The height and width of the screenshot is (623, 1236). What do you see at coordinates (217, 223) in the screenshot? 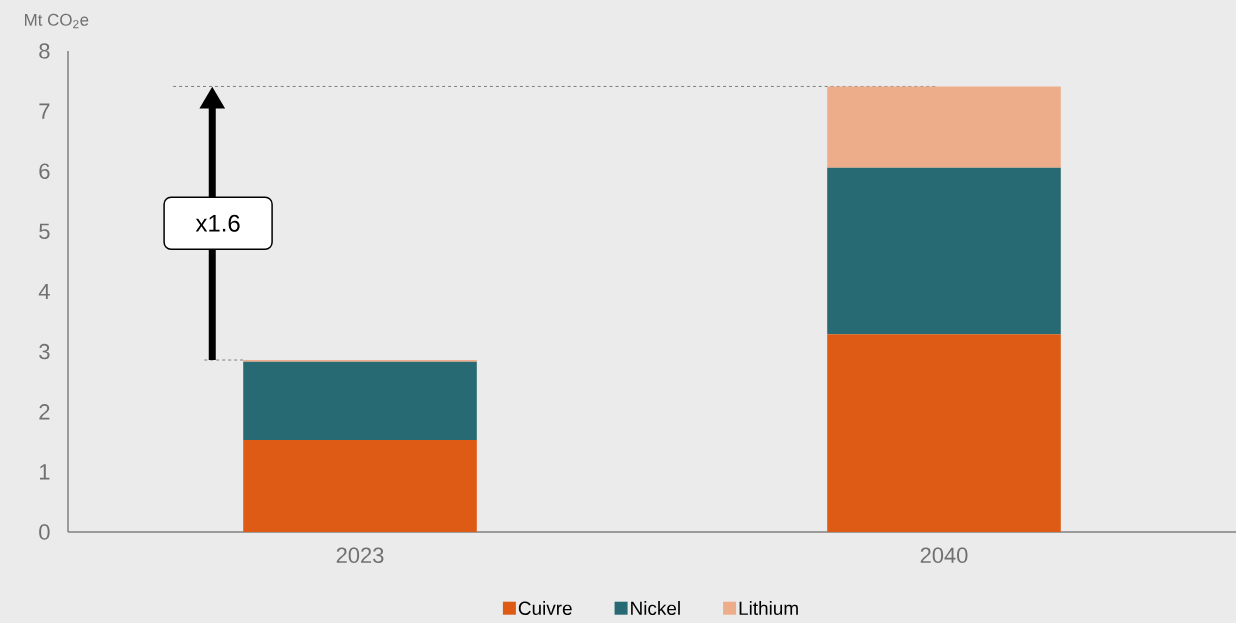
I see `annotation: x1.6` at bounding box center [217, 223].